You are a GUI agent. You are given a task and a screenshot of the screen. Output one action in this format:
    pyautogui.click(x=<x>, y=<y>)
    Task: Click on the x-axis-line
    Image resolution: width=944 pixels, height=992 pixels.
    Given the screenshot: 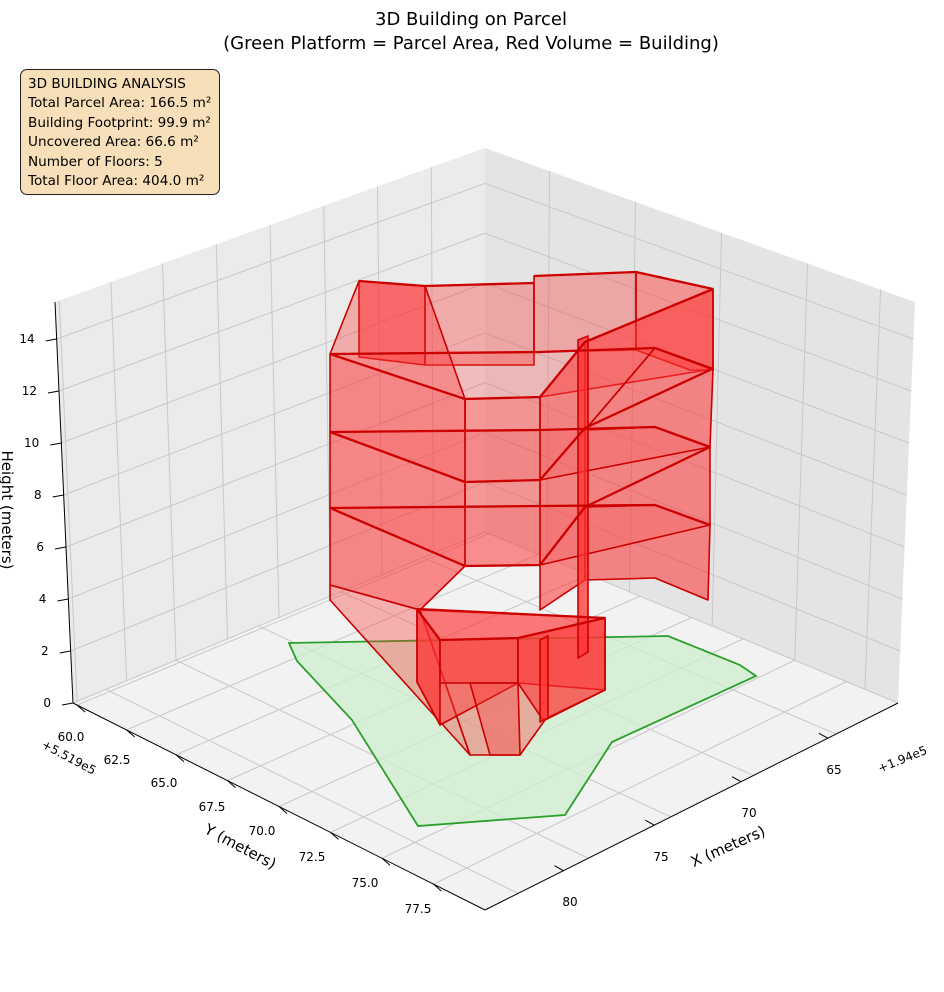 What is the action you would take?
    pyautogui.click(x=691, y=806)
    